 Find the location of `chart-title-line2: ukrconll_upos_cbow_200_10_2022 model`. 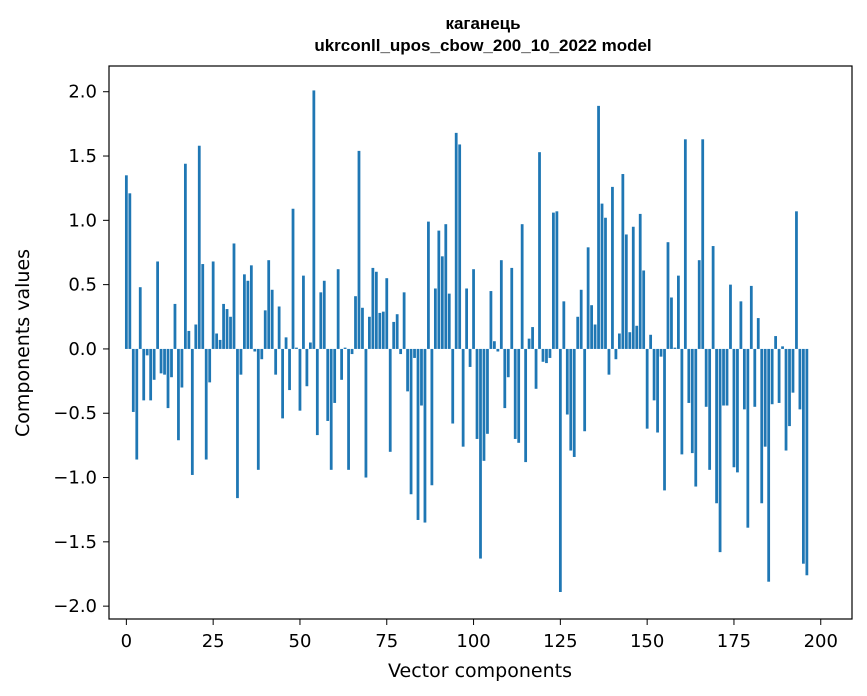

chart-title-line2: ukrconll_upos_cbow_200_10_2022 model is located at coordinates (482, 45).